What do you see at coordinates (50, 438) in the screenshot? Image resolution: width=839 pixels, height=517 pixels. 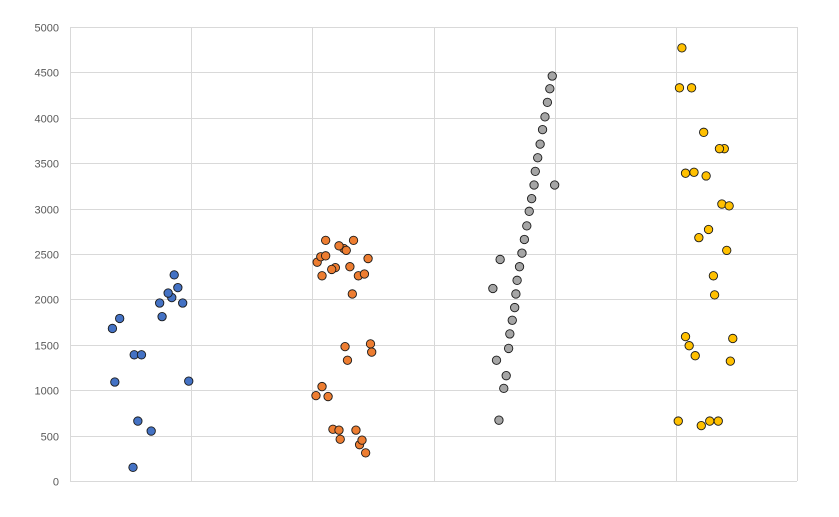 I see `y-tick-label: 500` at bounding box center [50, 438].